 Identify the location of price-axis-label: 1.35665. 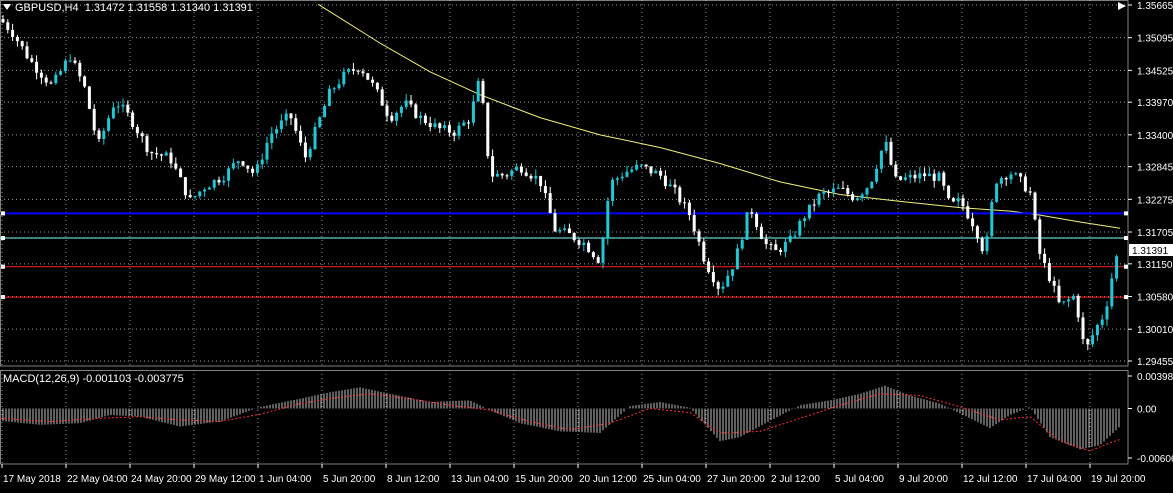
(1155, 6).